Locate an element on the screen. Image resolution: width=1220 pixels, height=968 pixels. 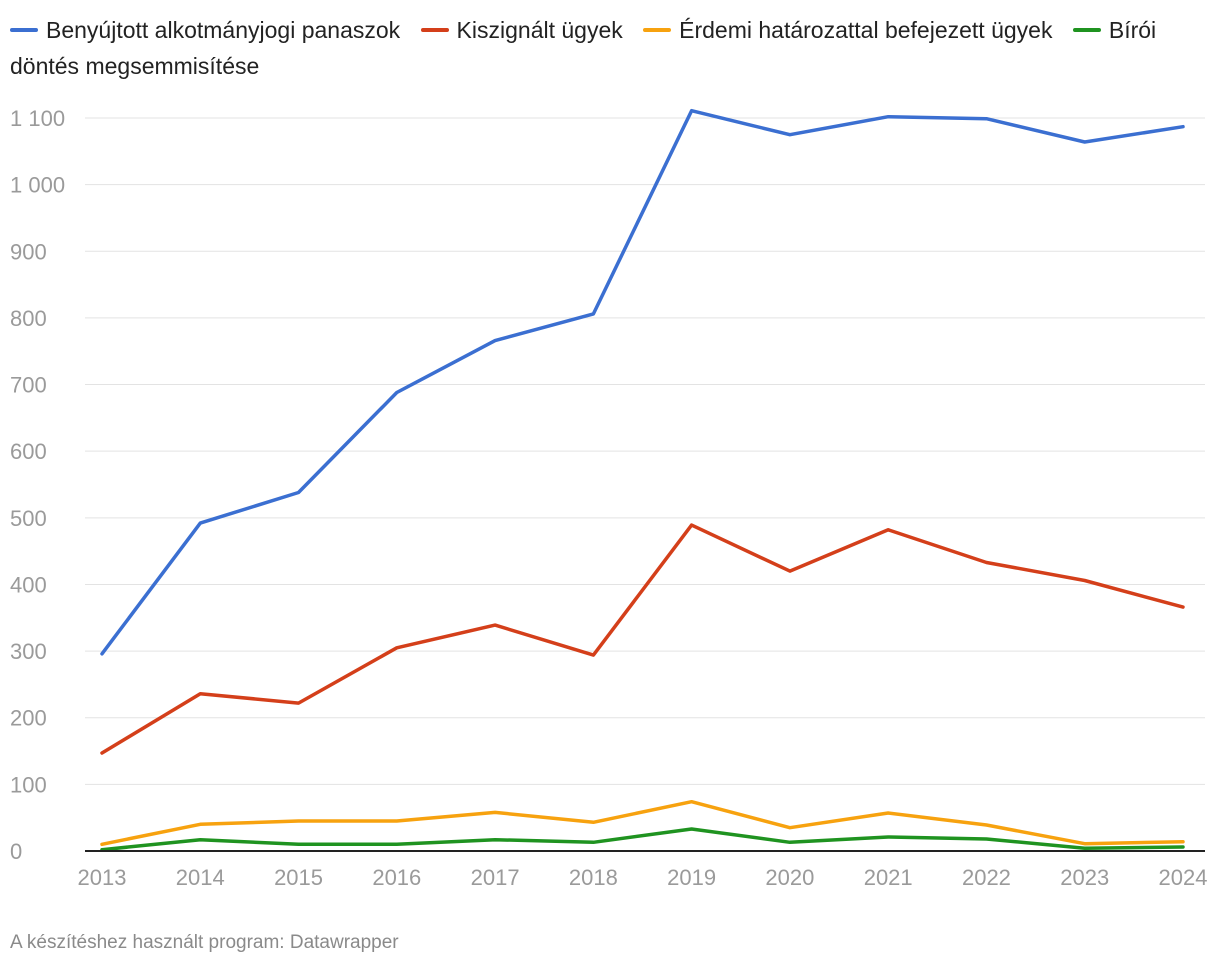
y-tick-label: 300 is located at coordinates (28, 651).